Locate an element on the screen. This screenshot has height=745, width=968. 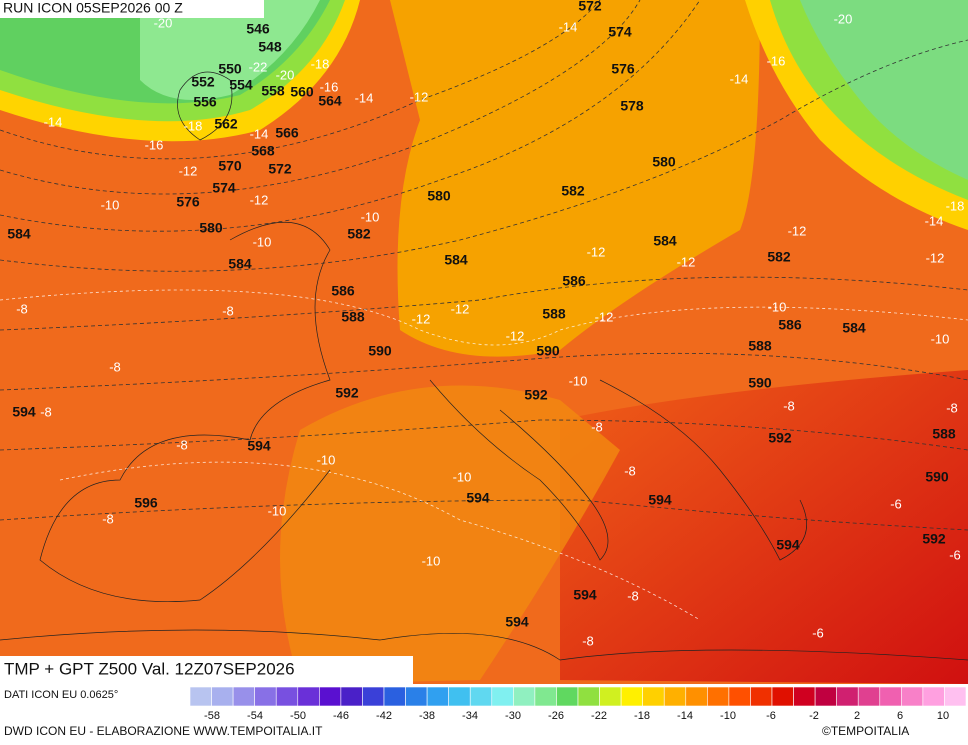
temperature-label: -22 is located at coordinates (258, 66).